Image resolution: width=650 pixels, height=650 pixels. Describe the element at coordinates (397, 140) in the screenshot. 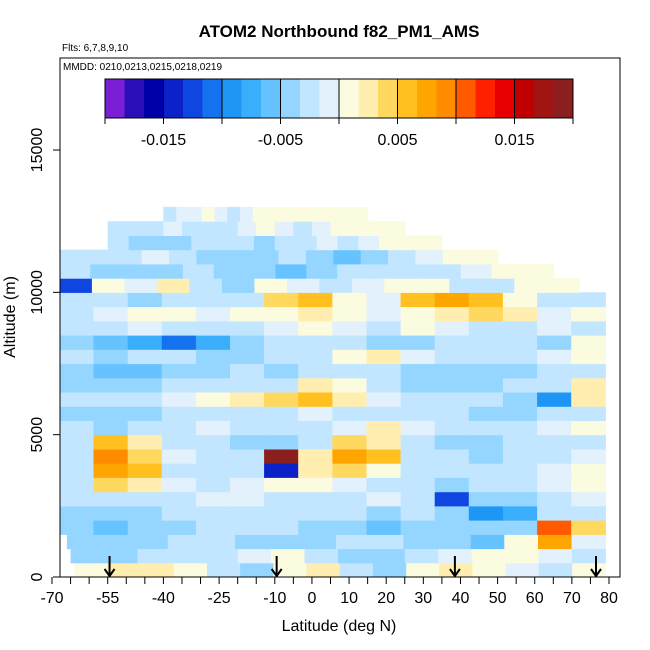

I see `colorbar-tick-label: 0.005` at that location.